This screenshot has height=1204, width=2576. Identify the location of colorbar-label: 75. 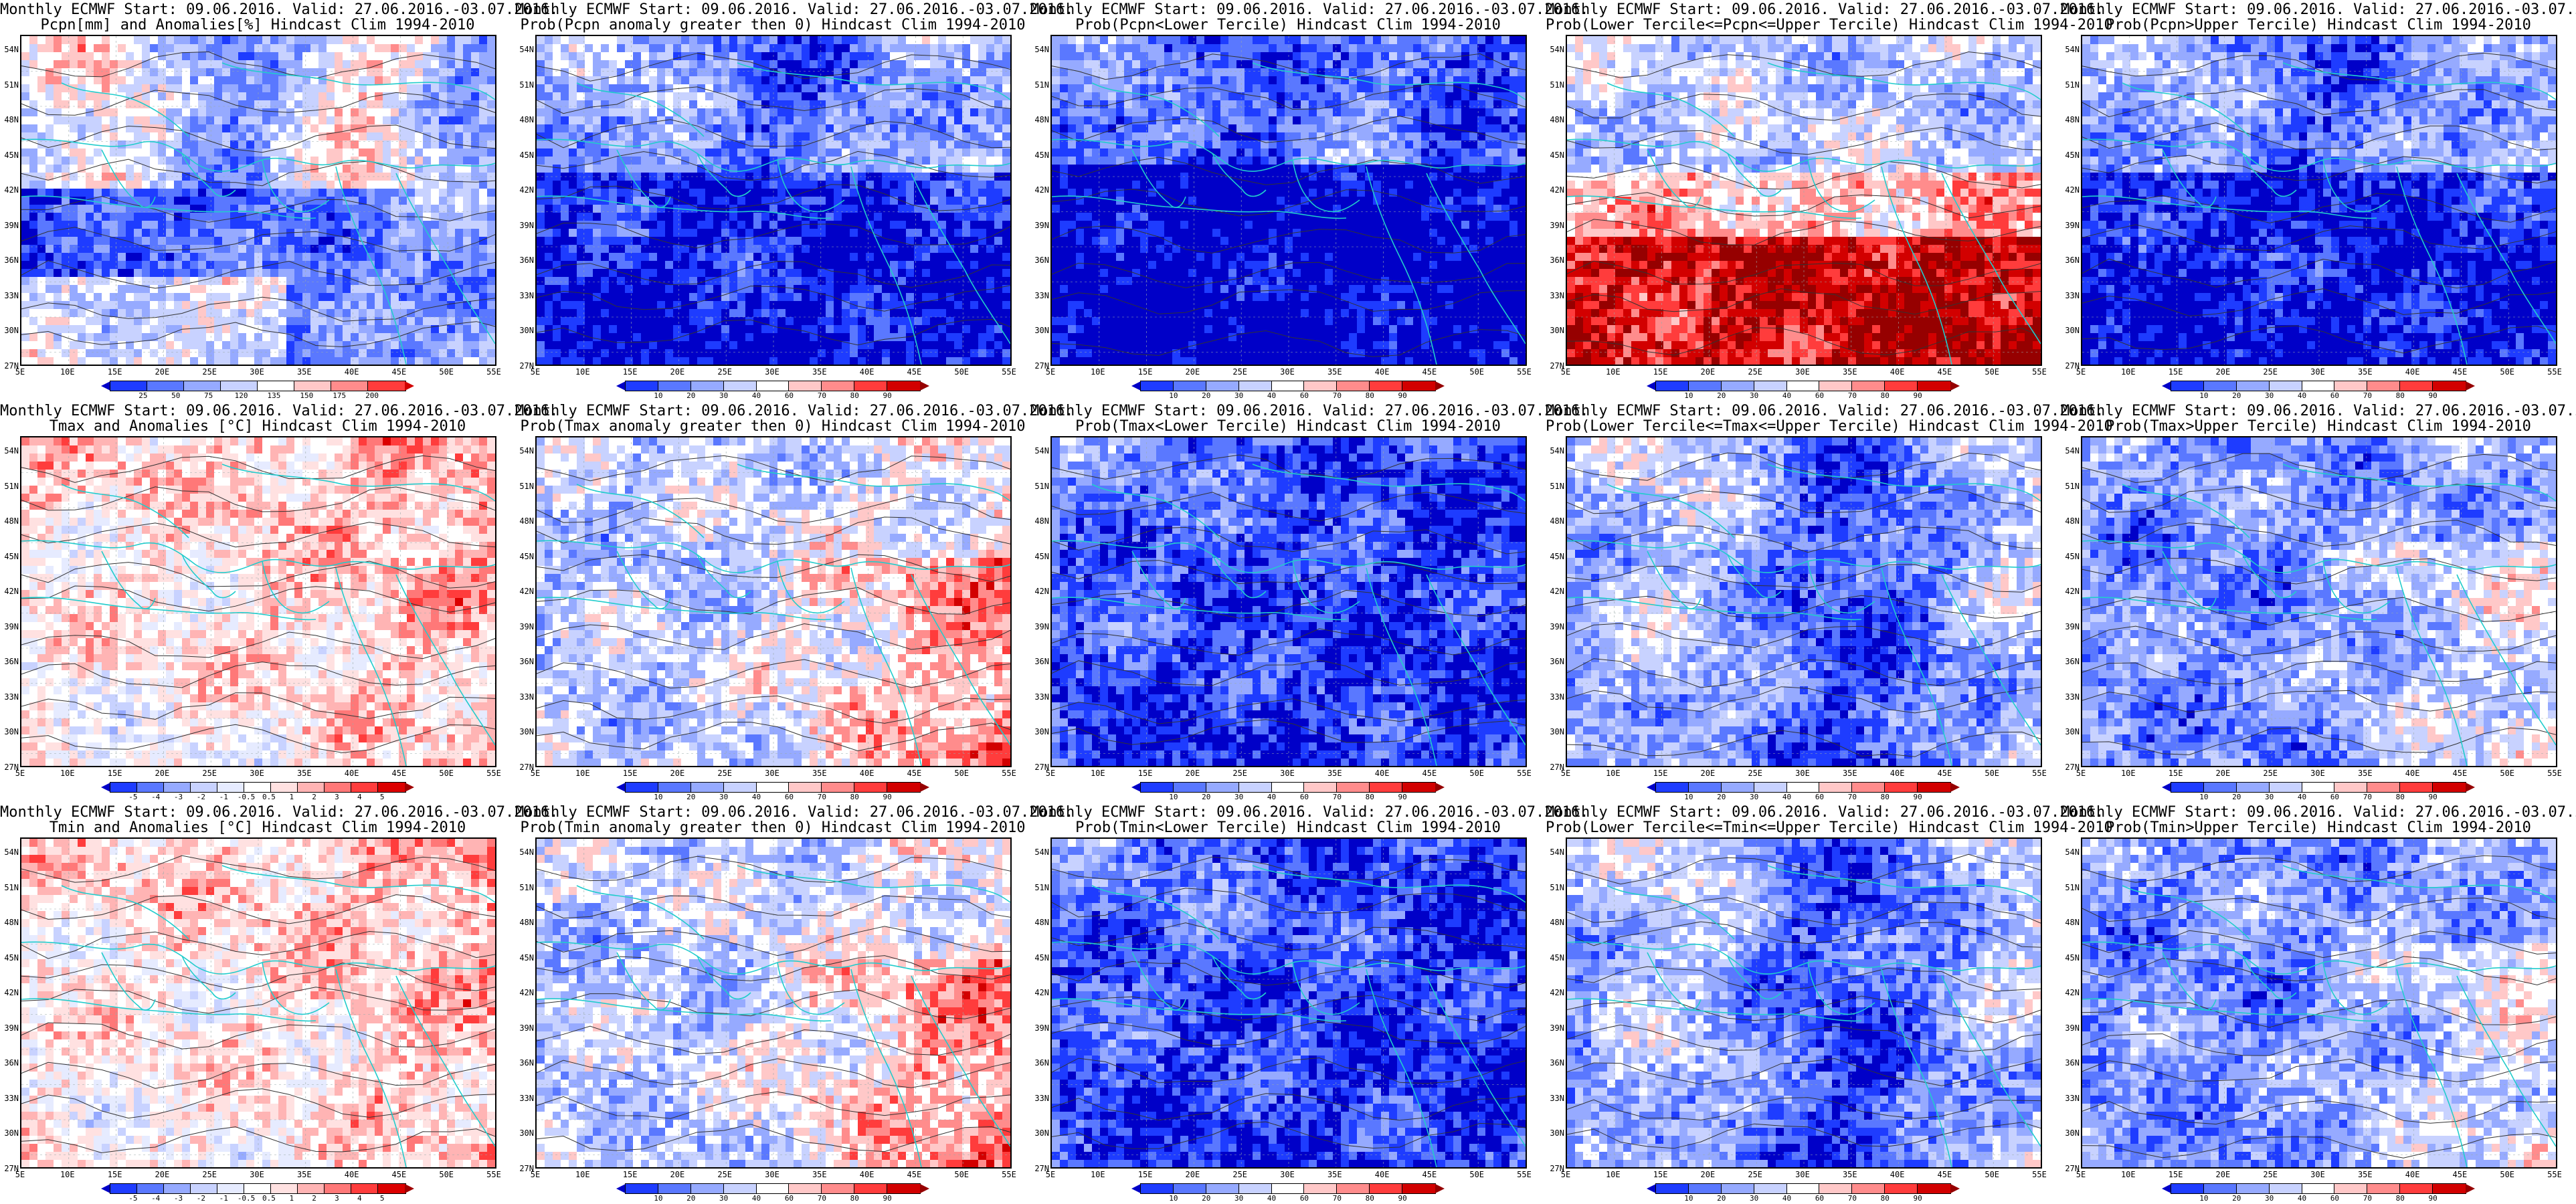
(209, 395).